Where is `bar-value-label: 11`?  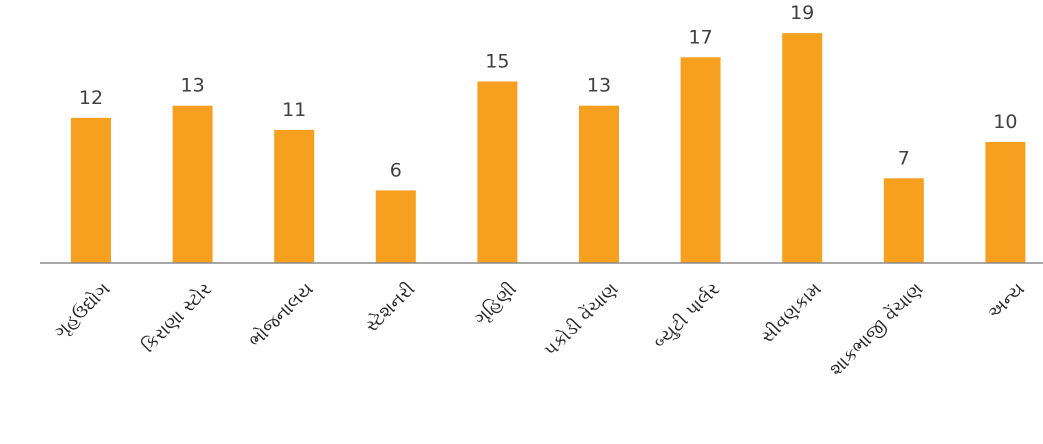
bar-value-label: 11 is located at coordinates (294, 110).